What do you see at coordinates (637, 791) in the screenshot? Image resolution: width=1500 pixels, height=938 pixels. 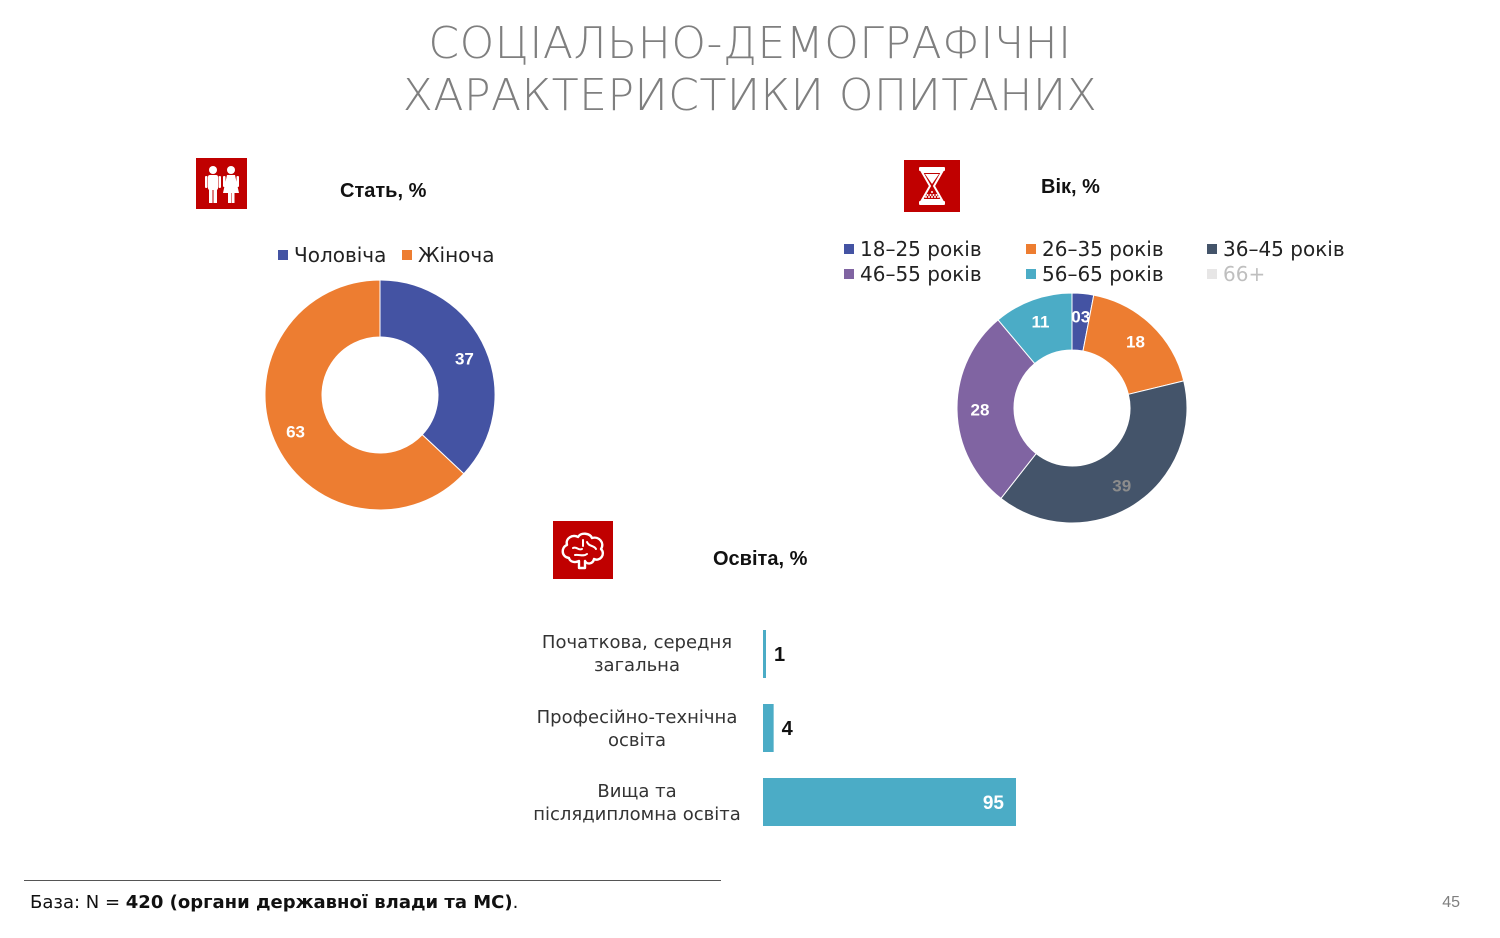 I see `category-line: Вища та` at bounding box center [637, 791].